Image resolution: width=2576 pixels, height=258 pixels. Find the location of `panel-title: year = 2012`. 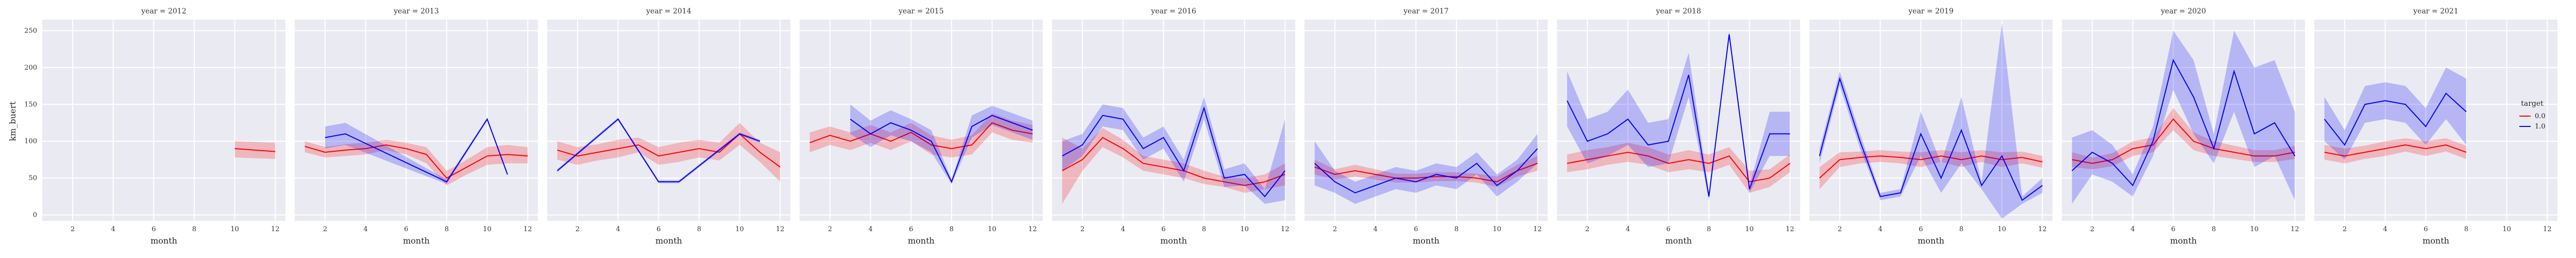

panel-title: year = 2012 is located at coordinates (164, 11).